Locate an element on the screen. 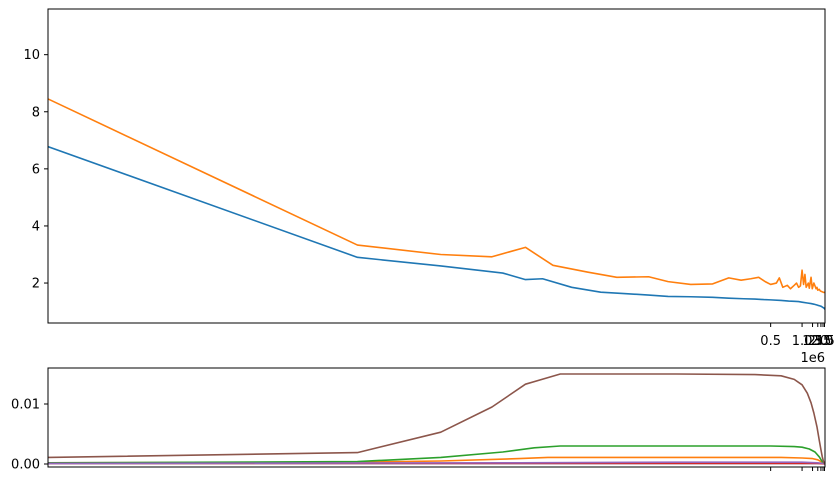  top-x-tick-label: 3.0 is located at coordinates (823, 341).